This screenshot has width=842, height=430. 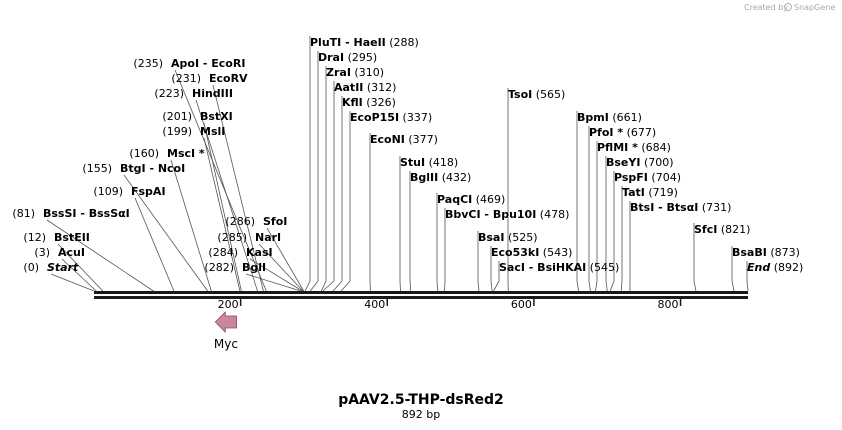 I want to click on site-label-kasi: KasI, so click(x=259, y=252).